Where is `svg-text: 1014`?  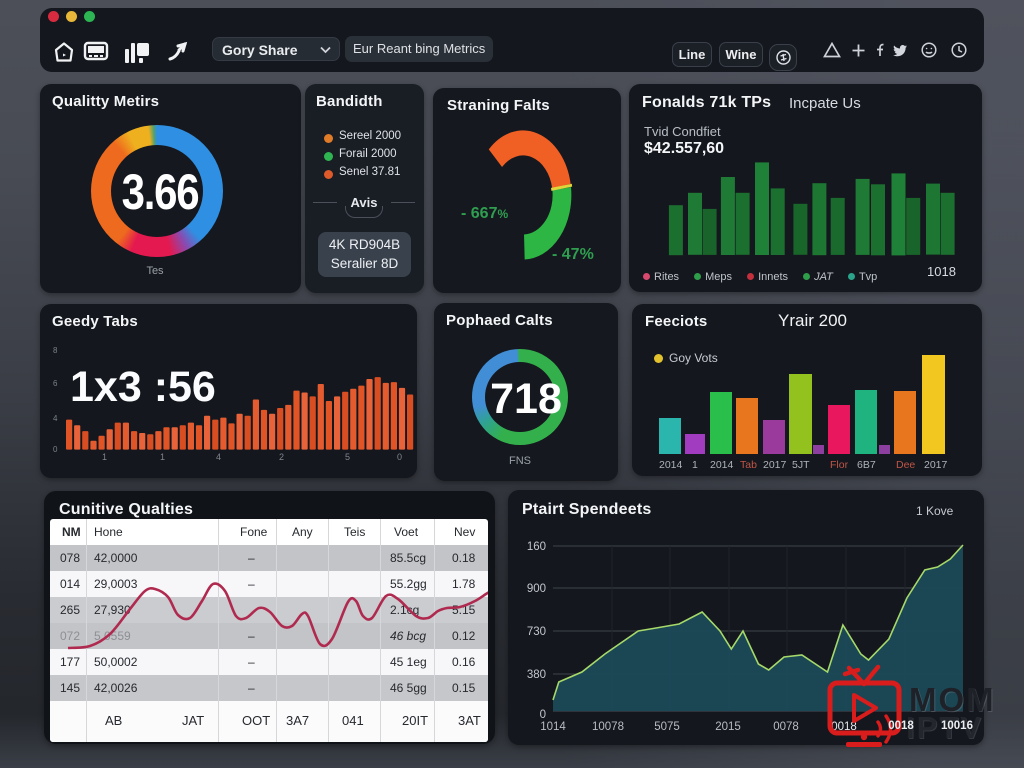 svg-text: 1014 is located at coordinates (553, 727).